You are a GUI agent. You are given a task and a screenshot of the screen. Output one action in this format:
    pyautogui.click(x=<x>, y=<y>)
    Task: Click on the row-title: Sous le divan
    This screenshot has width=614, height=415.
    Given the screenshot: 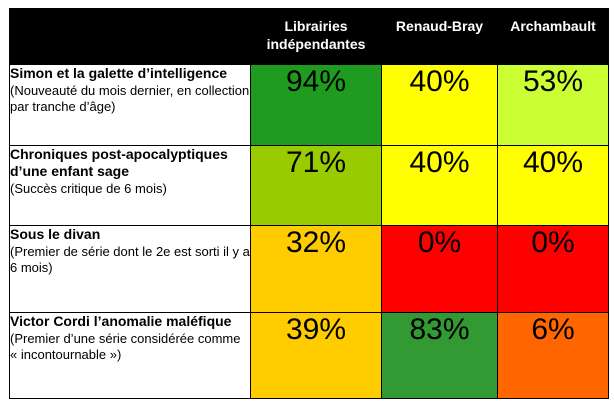 What is the action you would take?
    pyautogui.click(x=55, y=234)
    